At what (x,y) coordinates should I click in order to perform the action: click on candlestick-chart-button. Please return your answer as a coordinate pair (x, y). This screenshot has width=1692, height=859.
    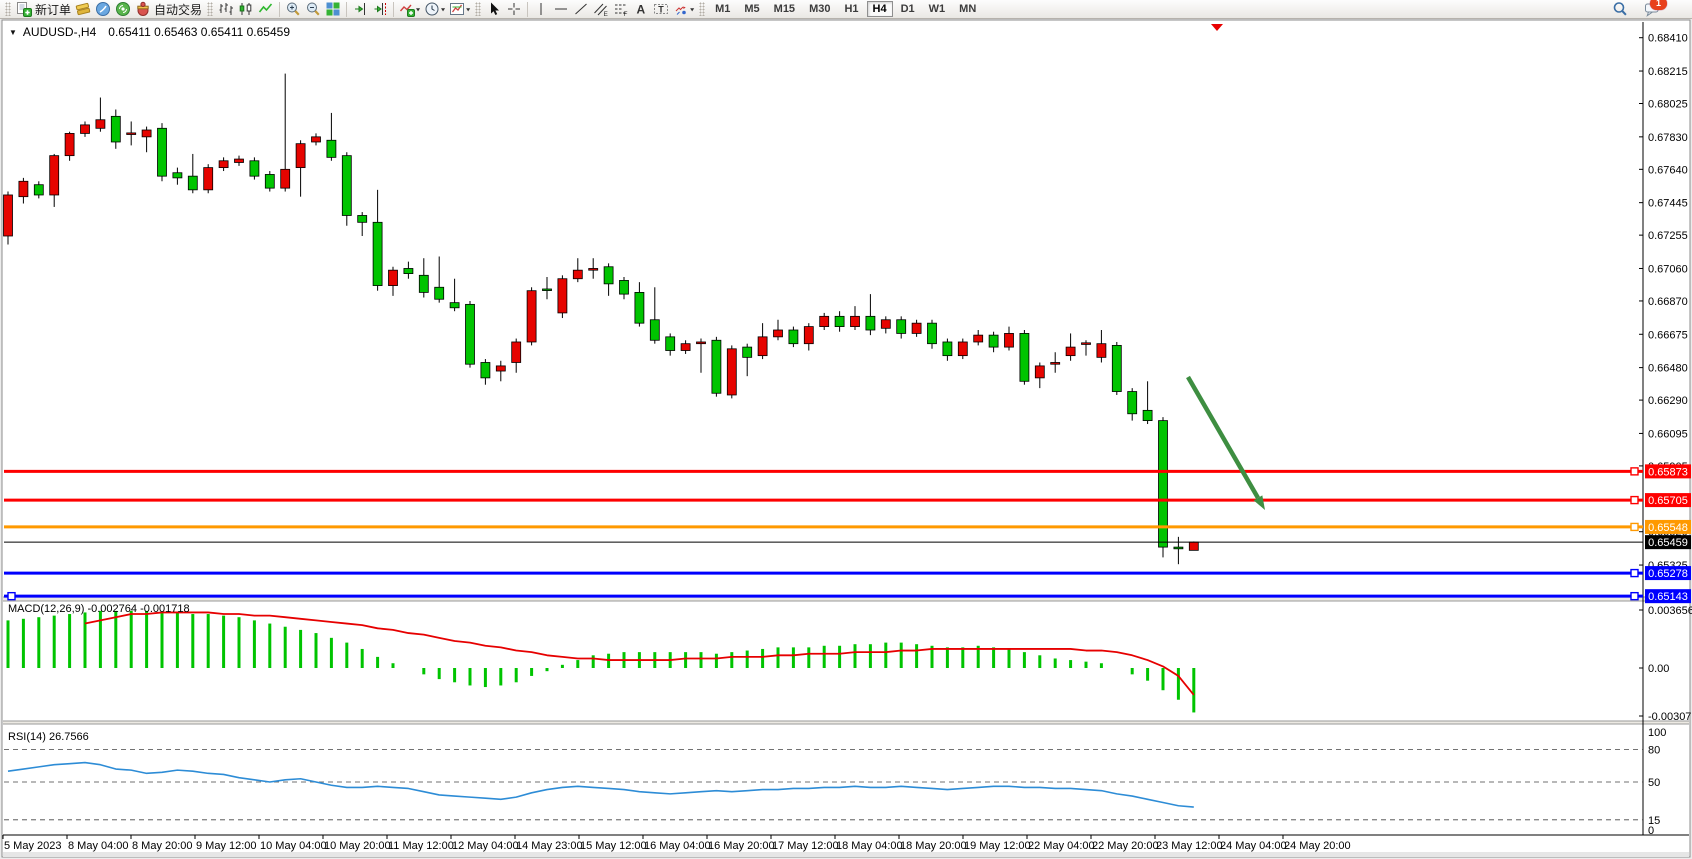
    Looking at the image, I should click on (246, 9).